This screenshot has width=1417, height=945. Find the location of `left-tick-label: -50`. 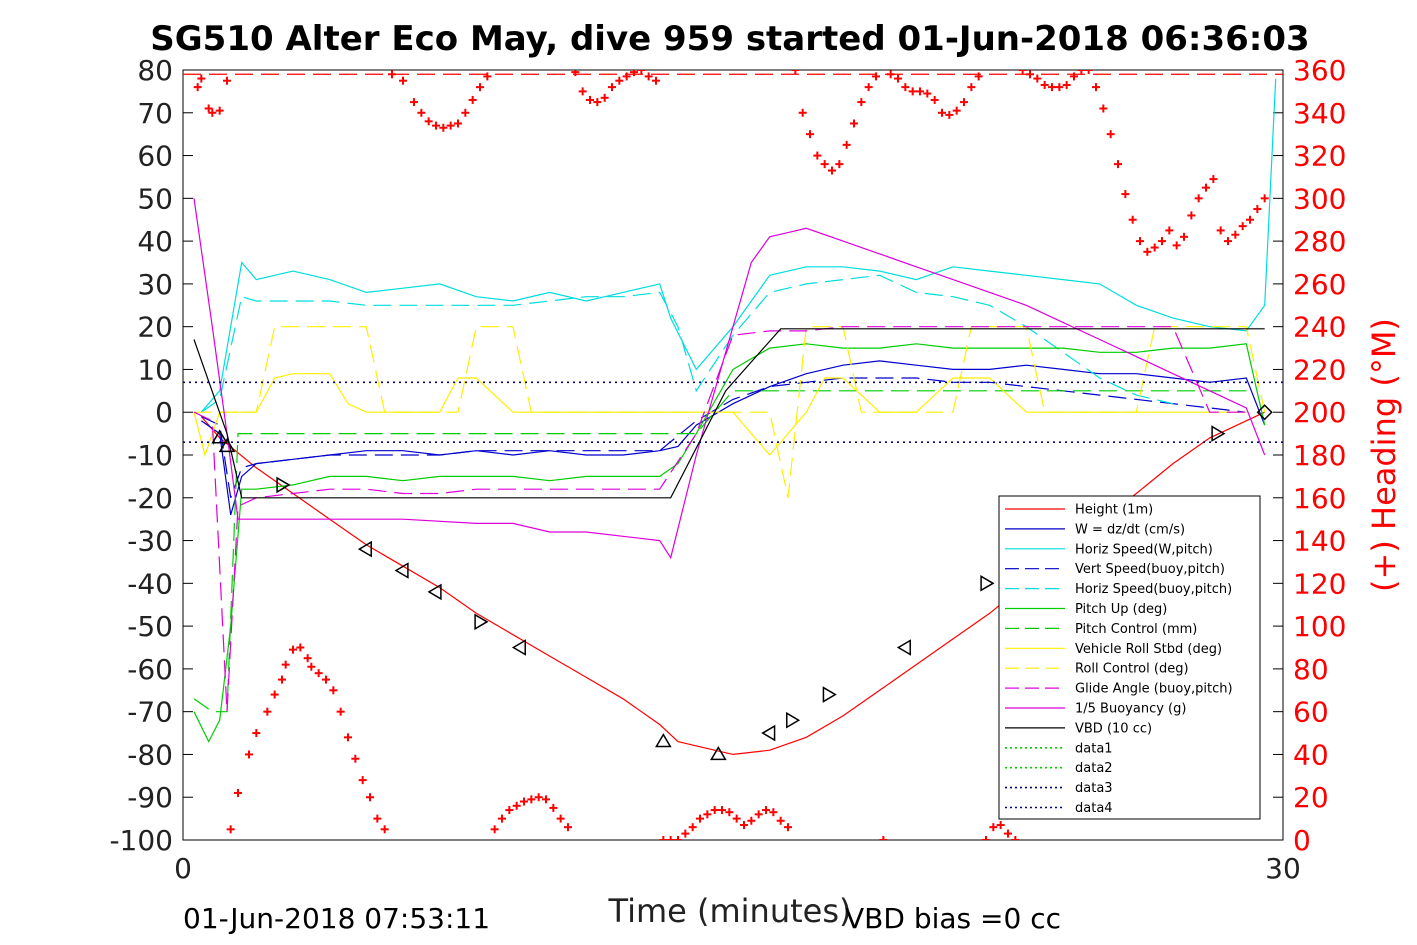

left-tick-label: -50 is located at coordinates (150, 626).